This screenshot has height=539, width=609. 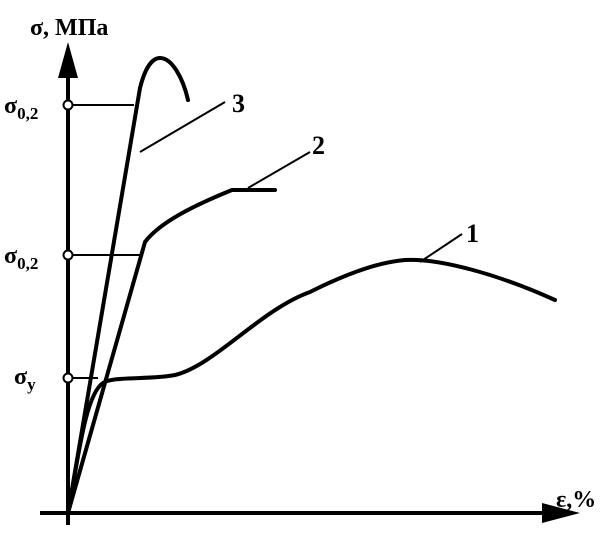 I want to click on level-label: σy, so click(x=25, y=379).